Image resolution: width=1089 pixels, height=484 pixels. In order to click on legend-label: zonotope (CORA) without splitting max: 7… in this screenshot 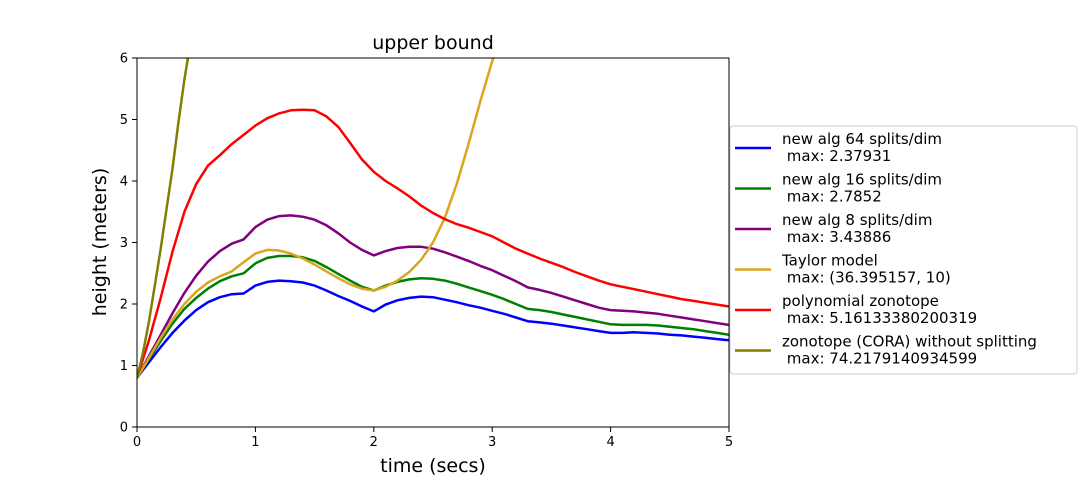, I will do `click(909, 350)`.